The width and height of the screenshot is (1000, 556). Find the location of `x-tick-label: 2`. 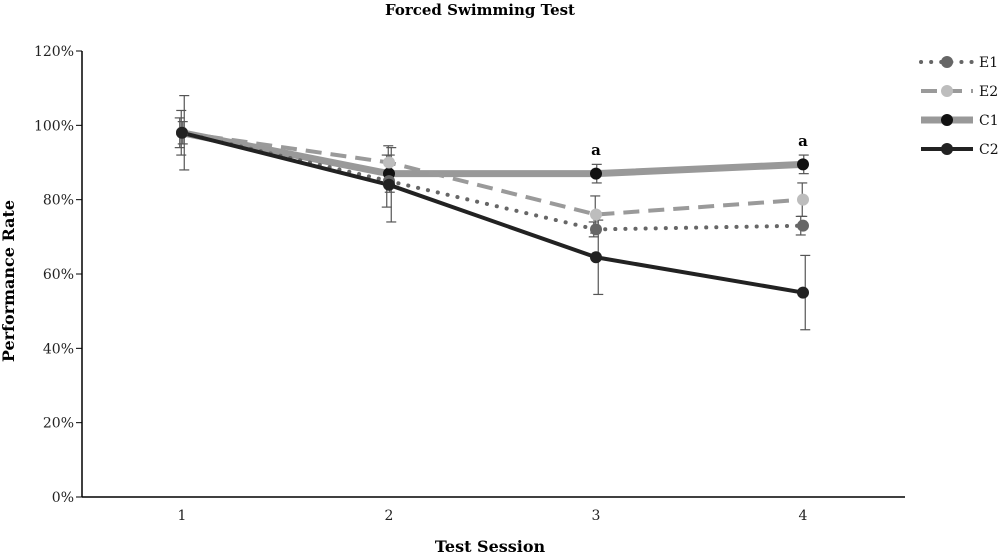

x-tick-label: 2 is located at coordinates (389, 516).